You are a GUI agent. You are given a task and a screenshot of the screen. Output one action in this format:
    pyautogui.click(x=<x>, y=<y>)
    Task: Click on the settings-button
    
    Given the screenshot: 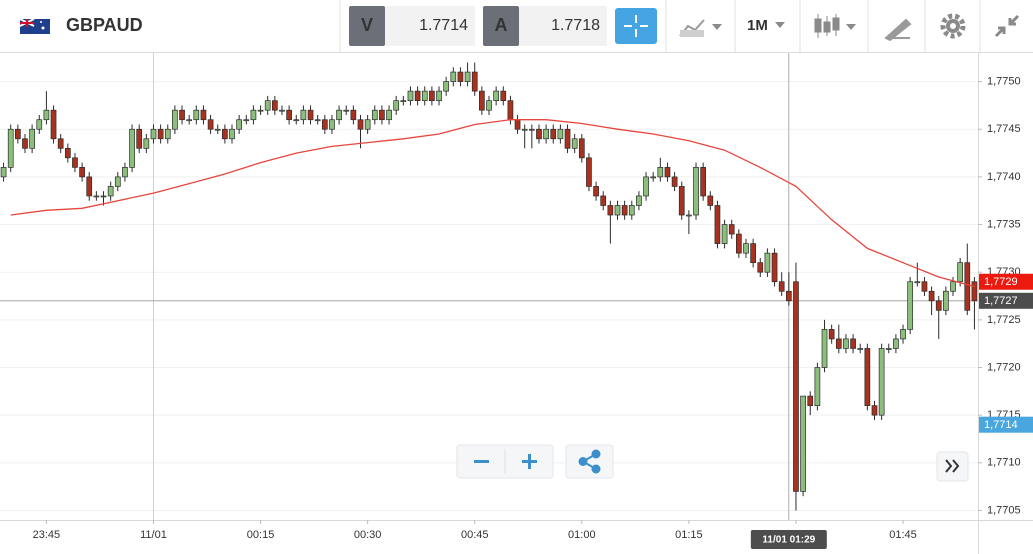 What is the action you would take?
    pyautogui.click(x=953, y=26)
    